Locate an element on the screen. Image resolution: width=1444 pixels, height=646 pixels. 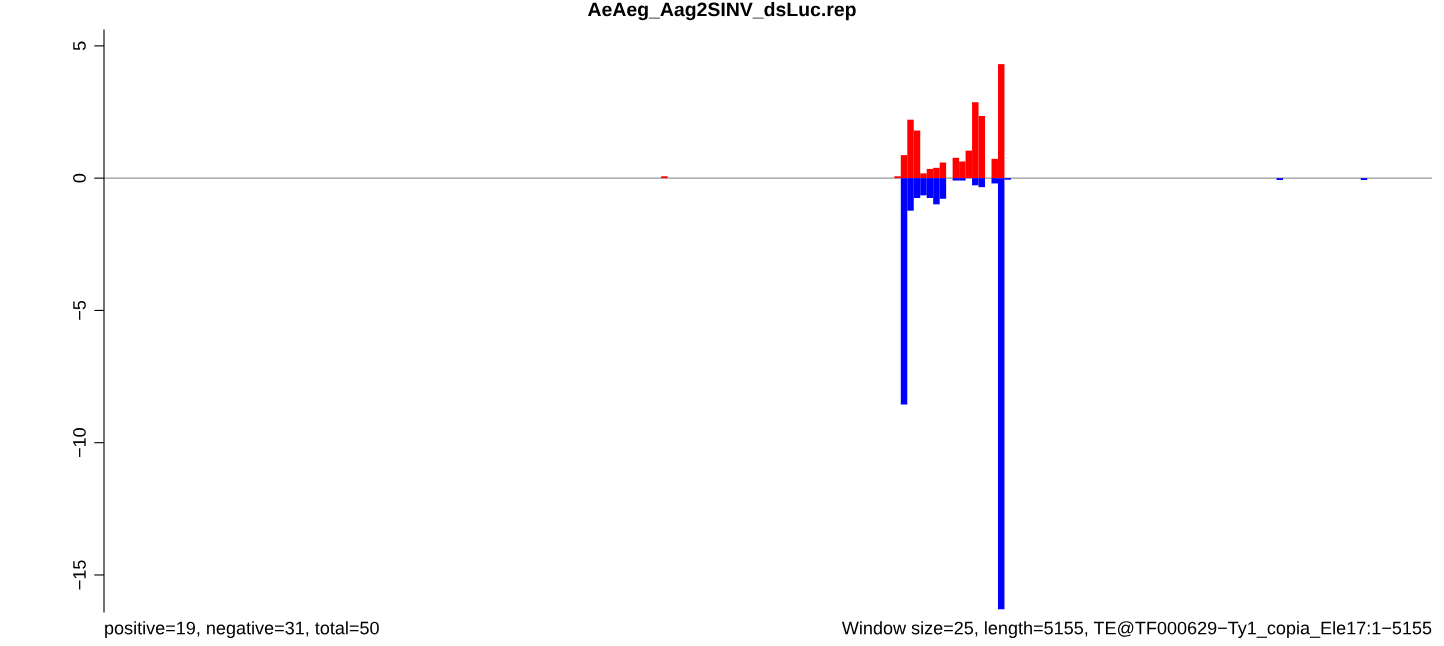
text: positive=19, negative=31, total=50 is located at coordinates (242, 629).